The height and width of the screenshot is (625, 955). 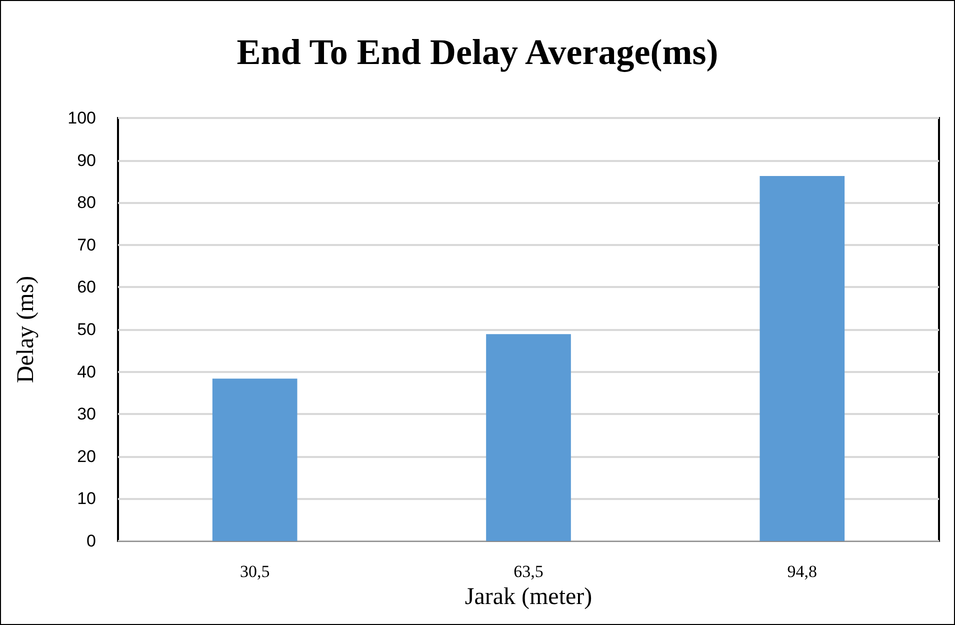 What do you see at coordinates (86, 287) in the screenshot?
I see `y-tick-label: 60` at bounding box center [86, 287].